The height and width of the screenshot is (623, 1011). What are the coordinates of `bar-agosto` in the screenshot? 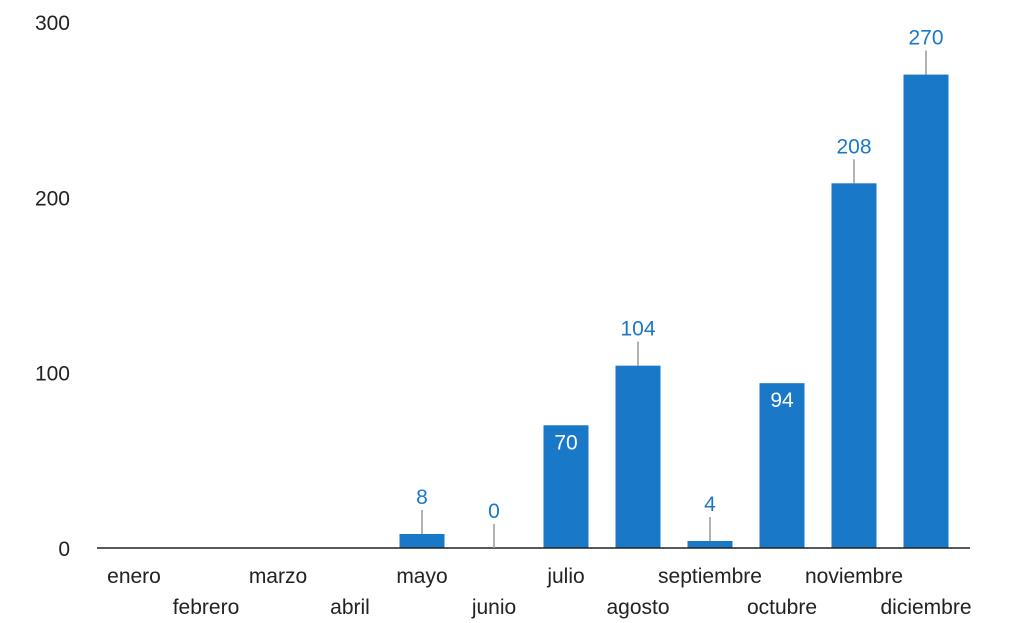 It's located at (638, 456).